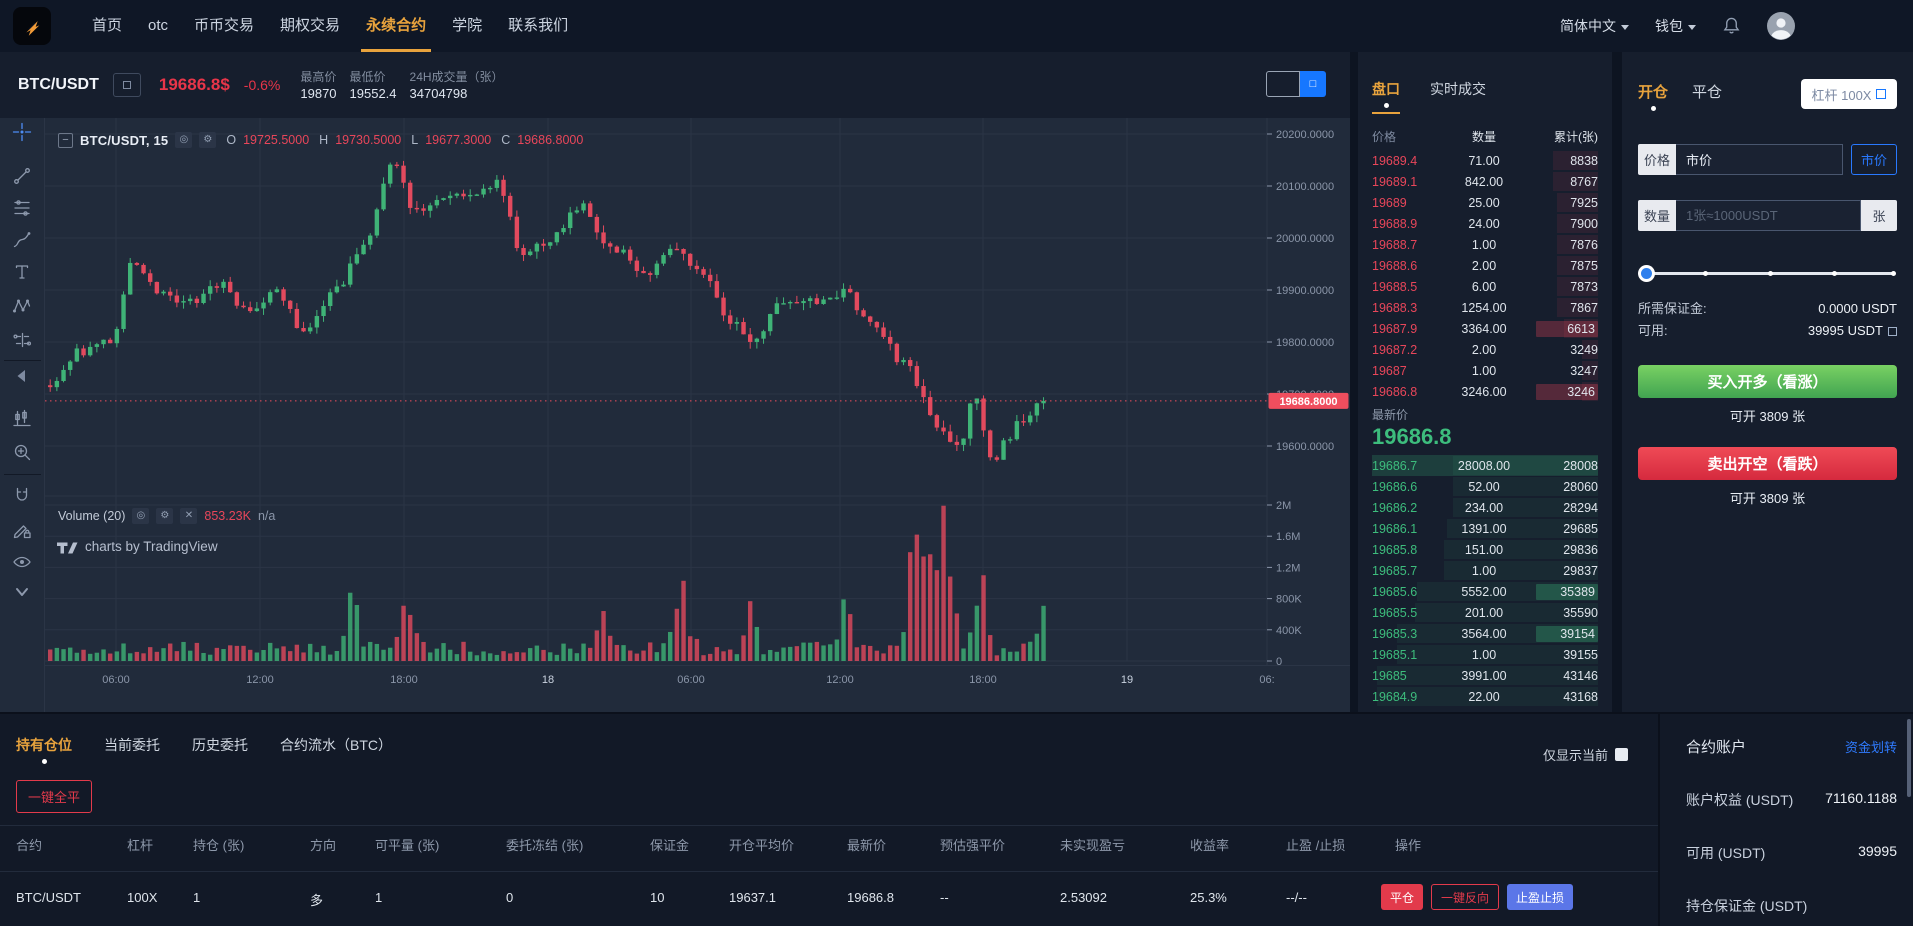 The width and height of the screenshot is (1913, 926). What do you see at coordinates (1767, 463) in the screenshot?
I see `sell-open-short-button: 卖出开空（看跌）` at bounding box center [1767, 463].